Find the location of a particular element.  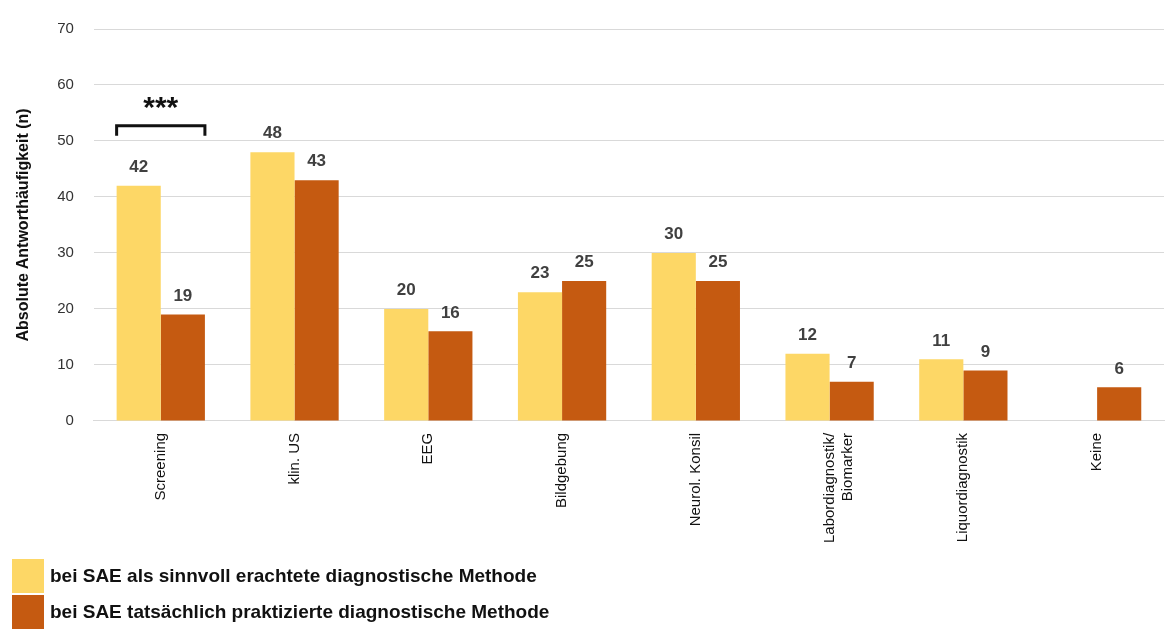

data-label: 23 is located at coordinates (540, 273).